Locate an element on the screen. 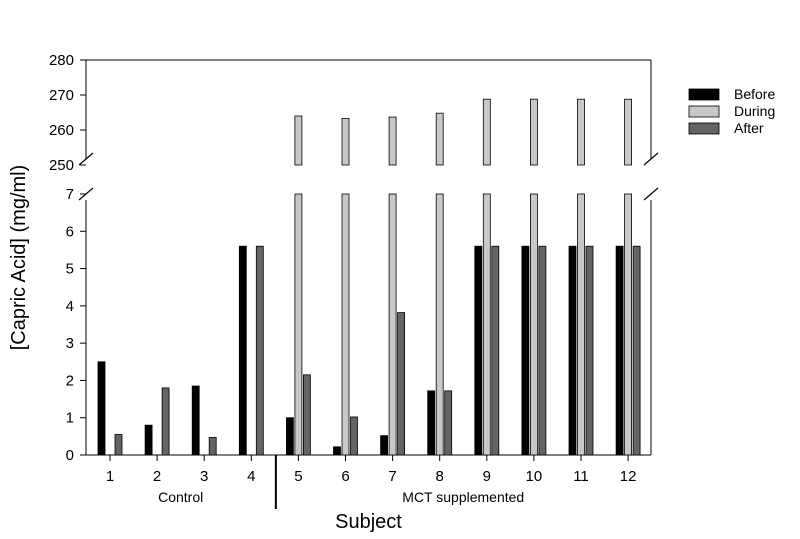  x-tick-label: 3 is located at coordinates (204, 476).